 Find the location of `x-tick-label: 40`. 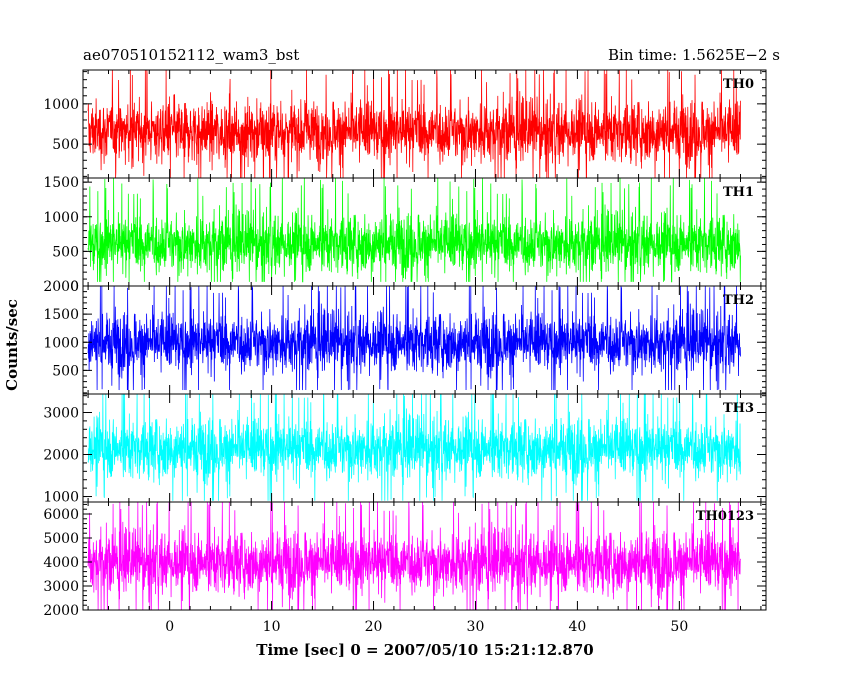

x-tick-label: 40 is located at coordinates (577, 627).